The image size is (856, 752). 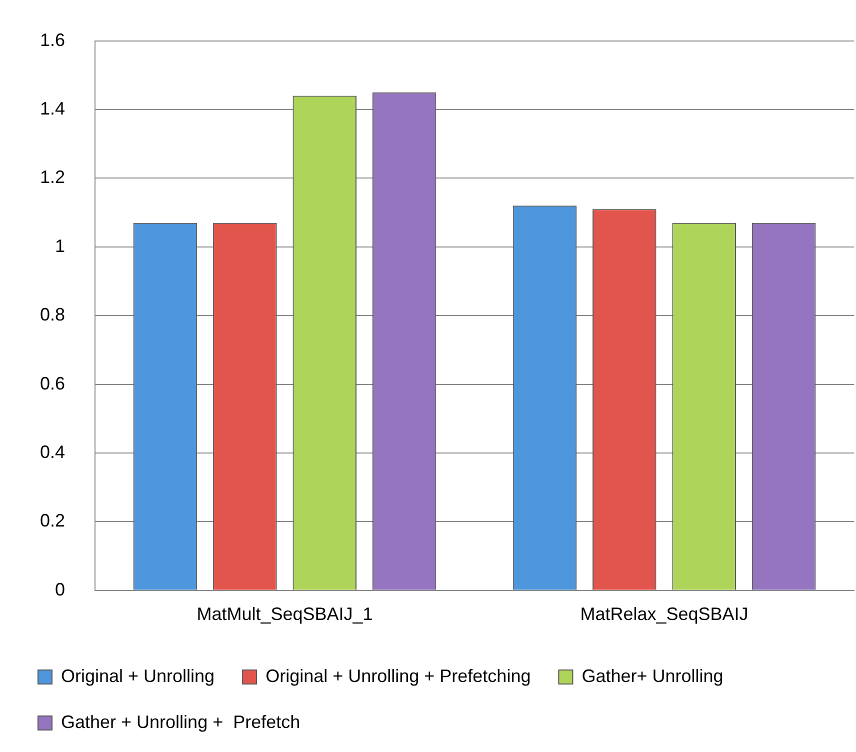 What do you see at coordinates (53, 177) in the screenshot?
I see `y-tick-label: 1.2` at bounding box center [53, 177].